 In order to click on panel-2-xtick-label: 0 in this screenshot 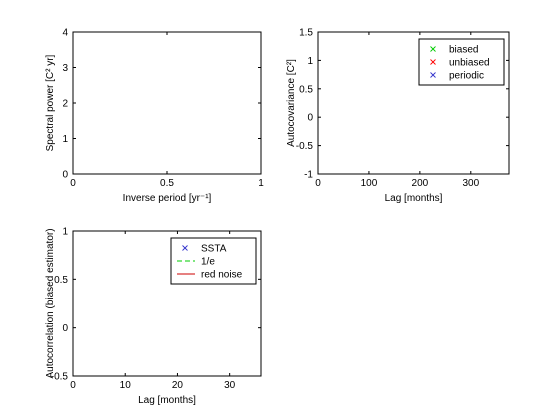, I will do `click(73, 385)`.